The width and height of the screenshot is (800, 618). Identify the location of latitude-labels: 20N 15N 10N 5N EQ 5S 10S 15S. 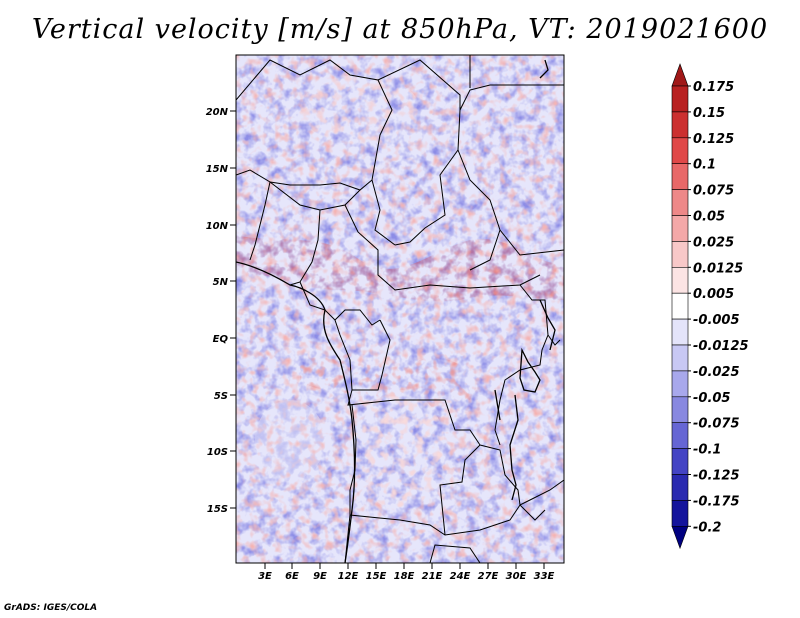
(217, 311).